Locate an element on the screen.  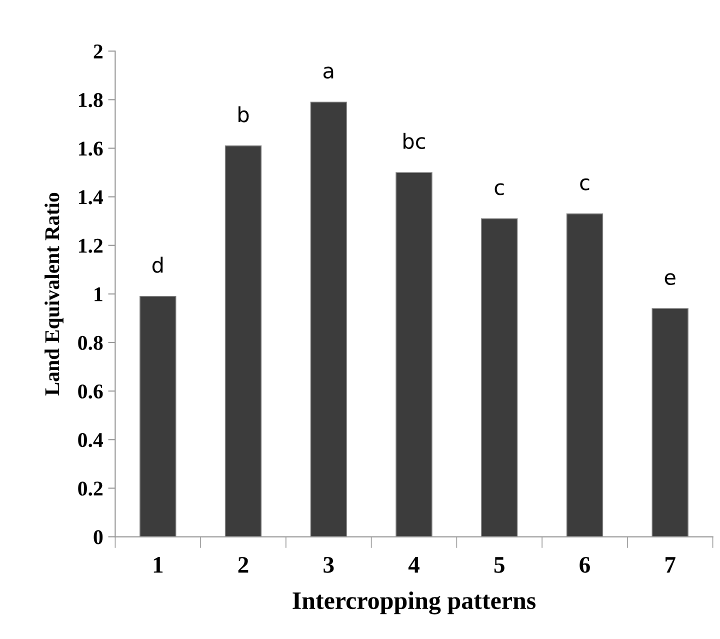
annotation: e is located at coordinates (670, 279).